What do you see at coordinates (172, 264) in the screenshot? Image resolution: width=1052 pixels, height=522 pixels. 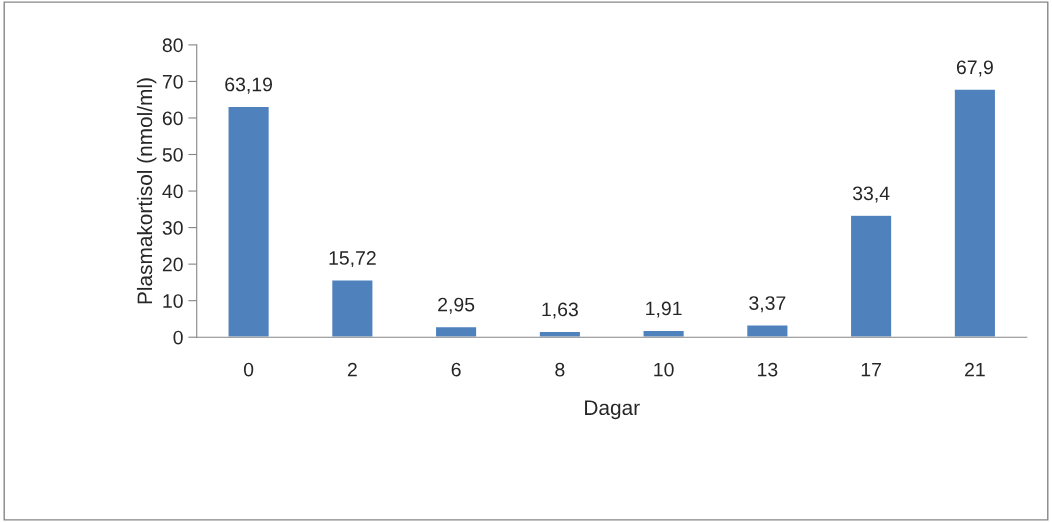 I see `y-tick-label: 20` at bounding box center [172, 264].